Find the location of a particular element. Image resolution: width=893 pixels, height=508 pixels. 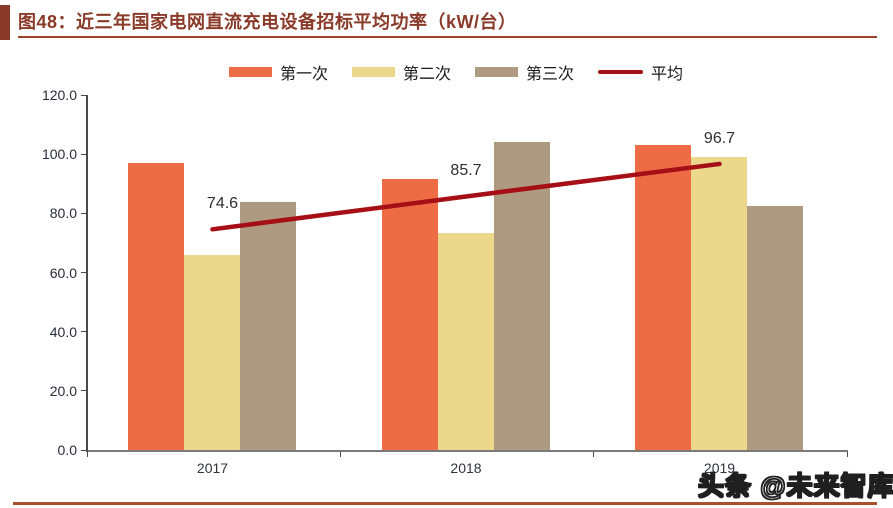

bar-series2-2018 is located at coordinates (465, 341).